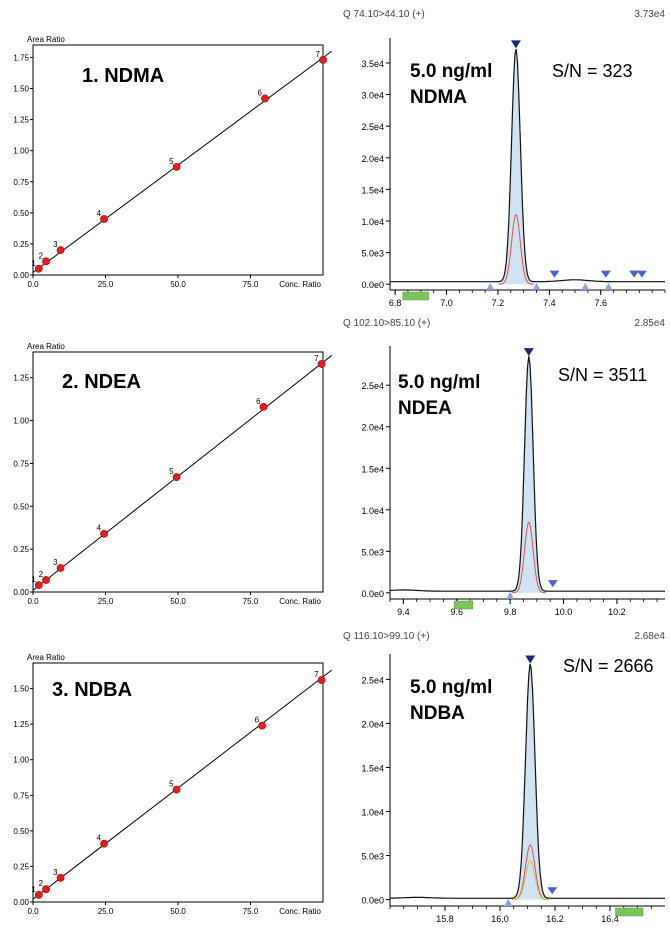  I want to click on trace-max: 2.85e4, so click(649, 323).